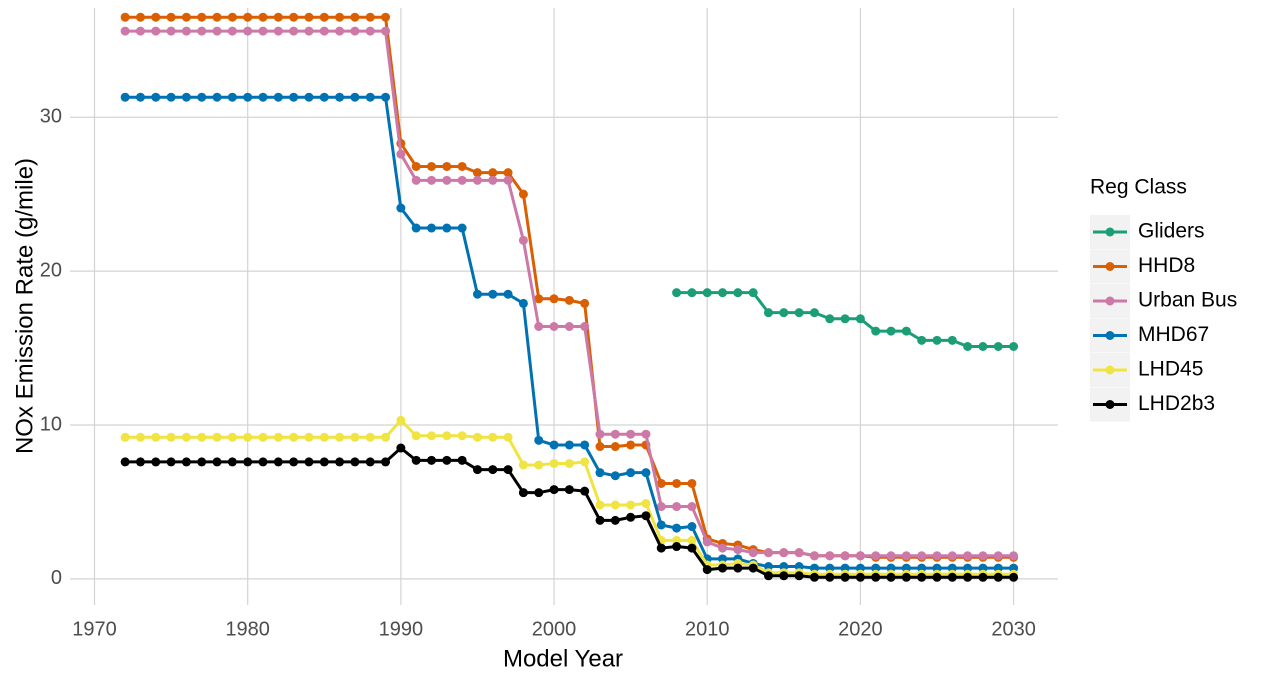 The width and height of the screenshot is (1268, 673). Describe the element at coordinates (94, 629) in the screenshot. I see `x-tick-label: 1970` at that location.